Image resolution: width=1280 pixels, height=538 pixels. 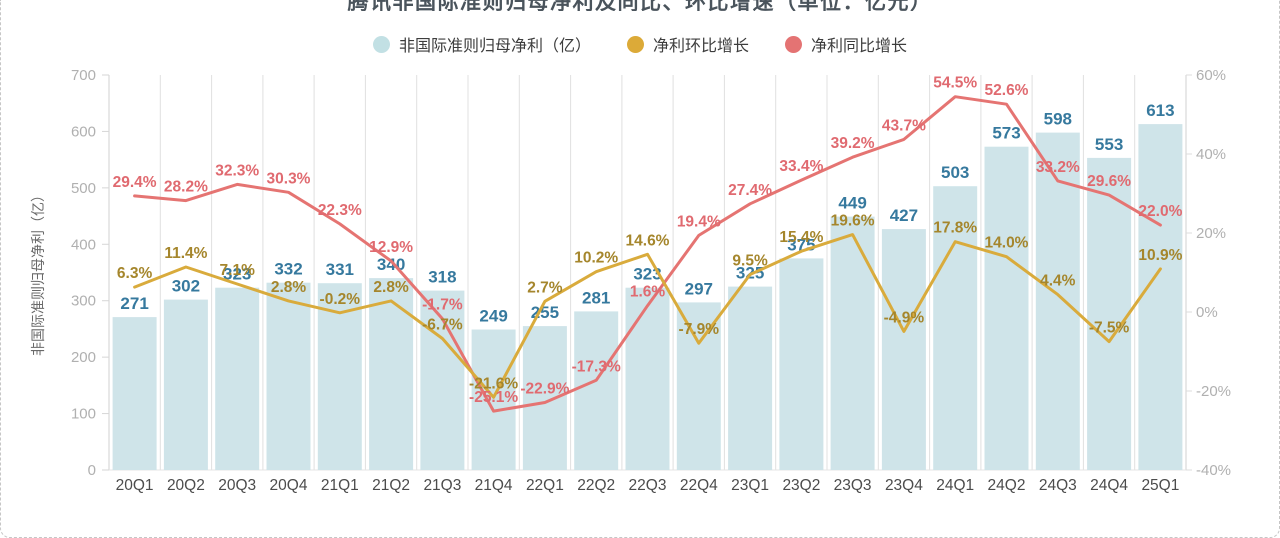 I want to click on line-value-label: 22.0%, so click(x=1160, y=211).